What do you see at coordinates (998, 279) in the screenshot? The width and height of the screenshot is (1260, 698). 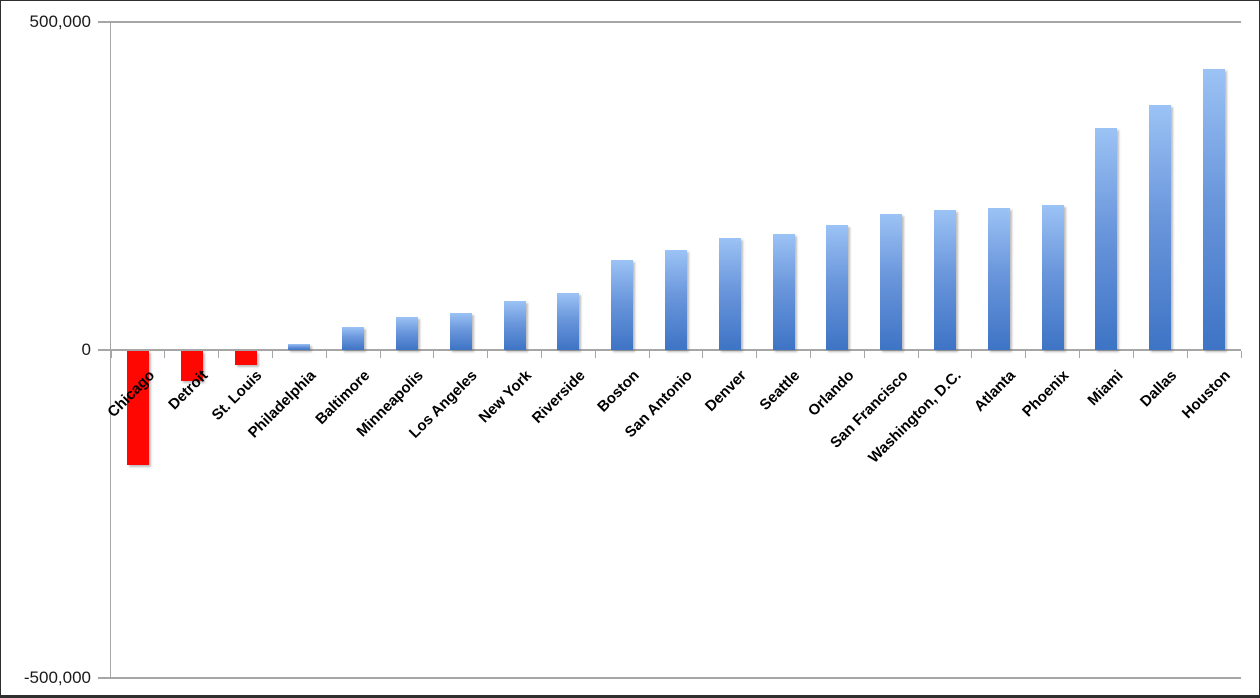 I see `bar-atlanta` at bounding box center [998, 279].